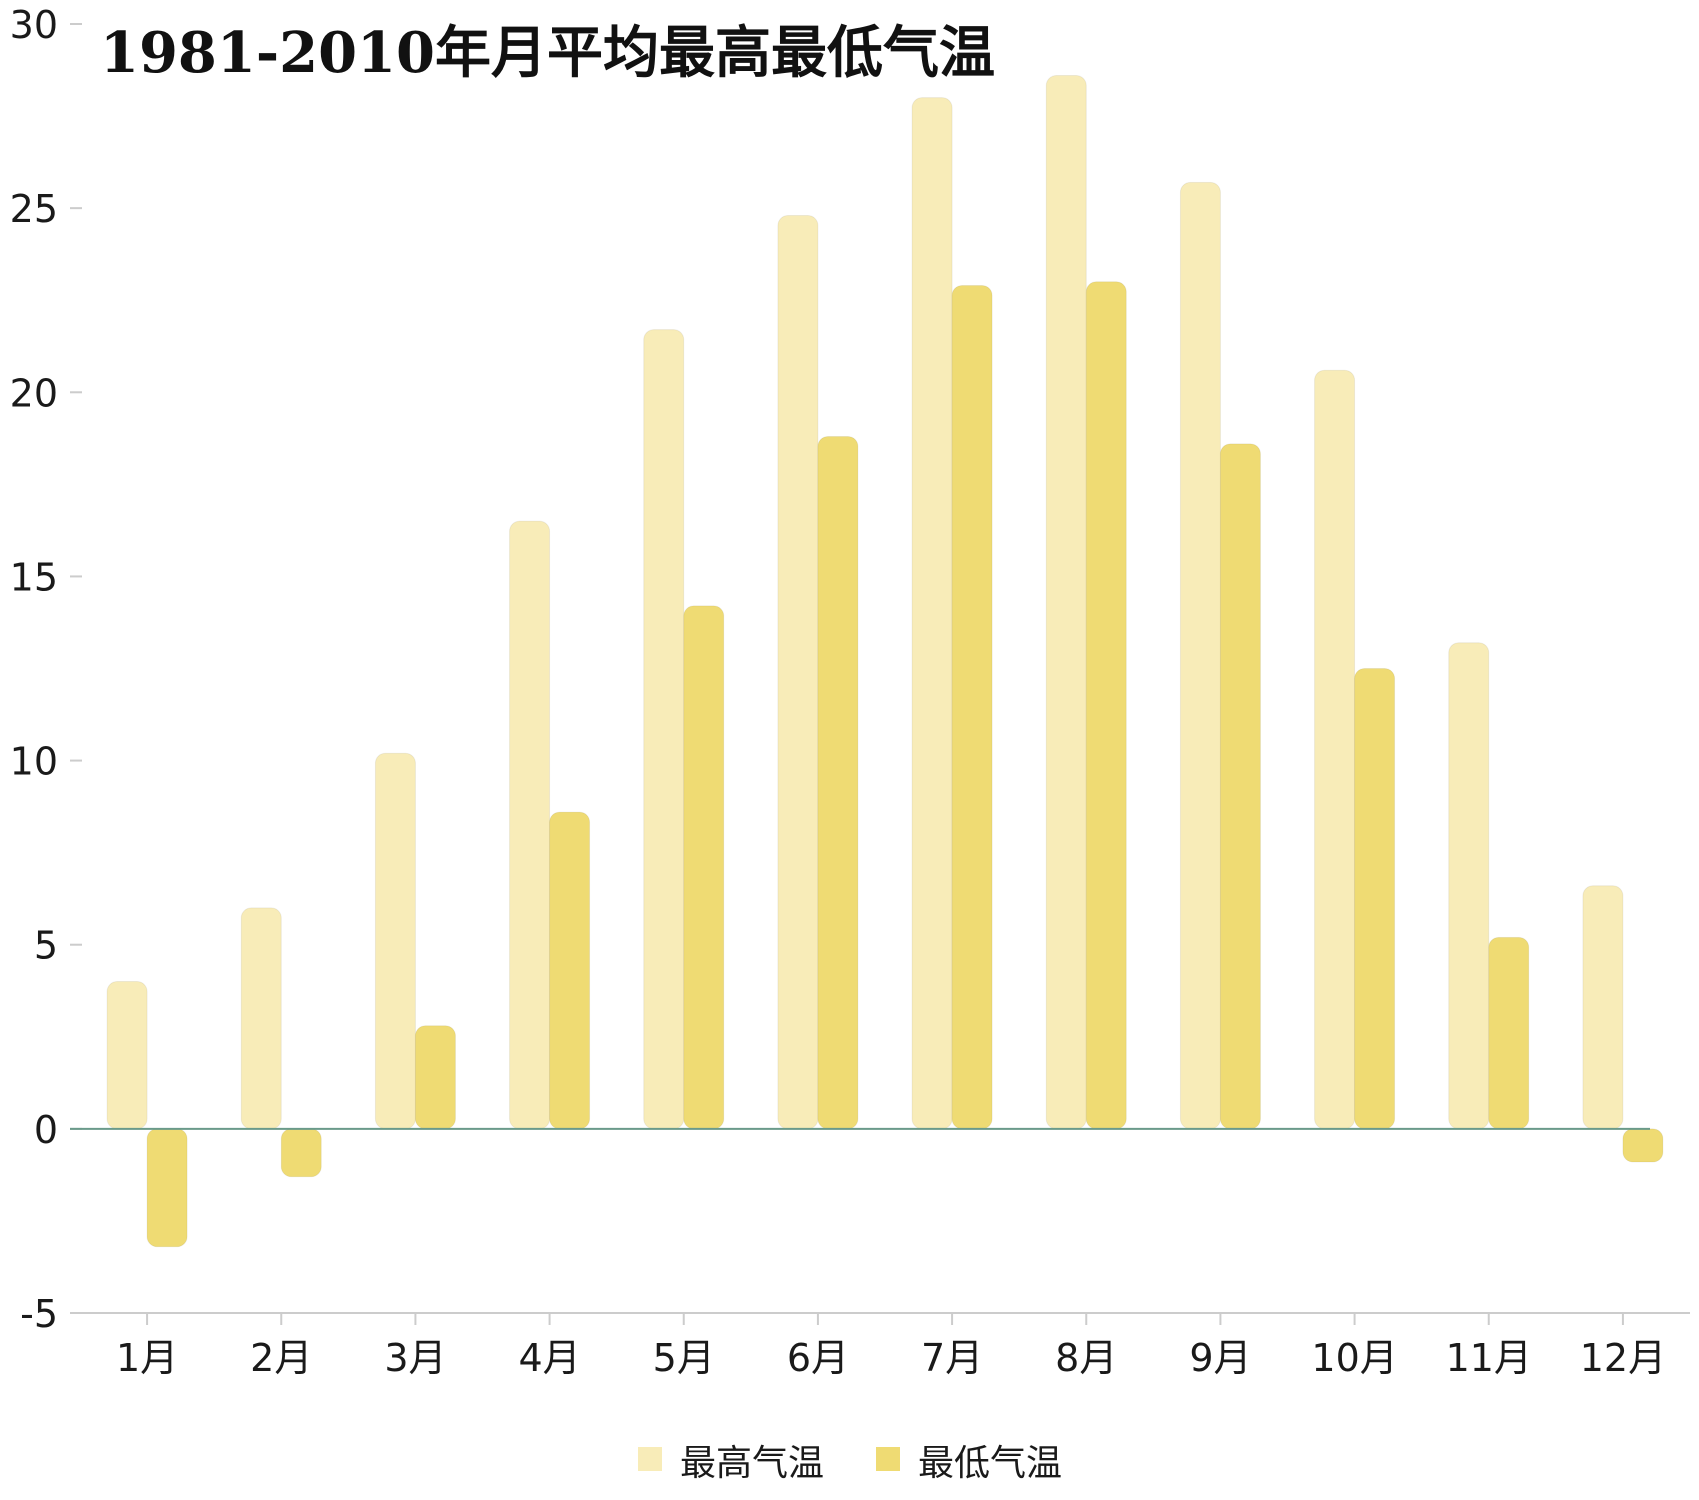  What do you see at coordinates (1335, 749) in the screenshot?
I see `bar-series-0-10月` at bounding box center [1335, 749].